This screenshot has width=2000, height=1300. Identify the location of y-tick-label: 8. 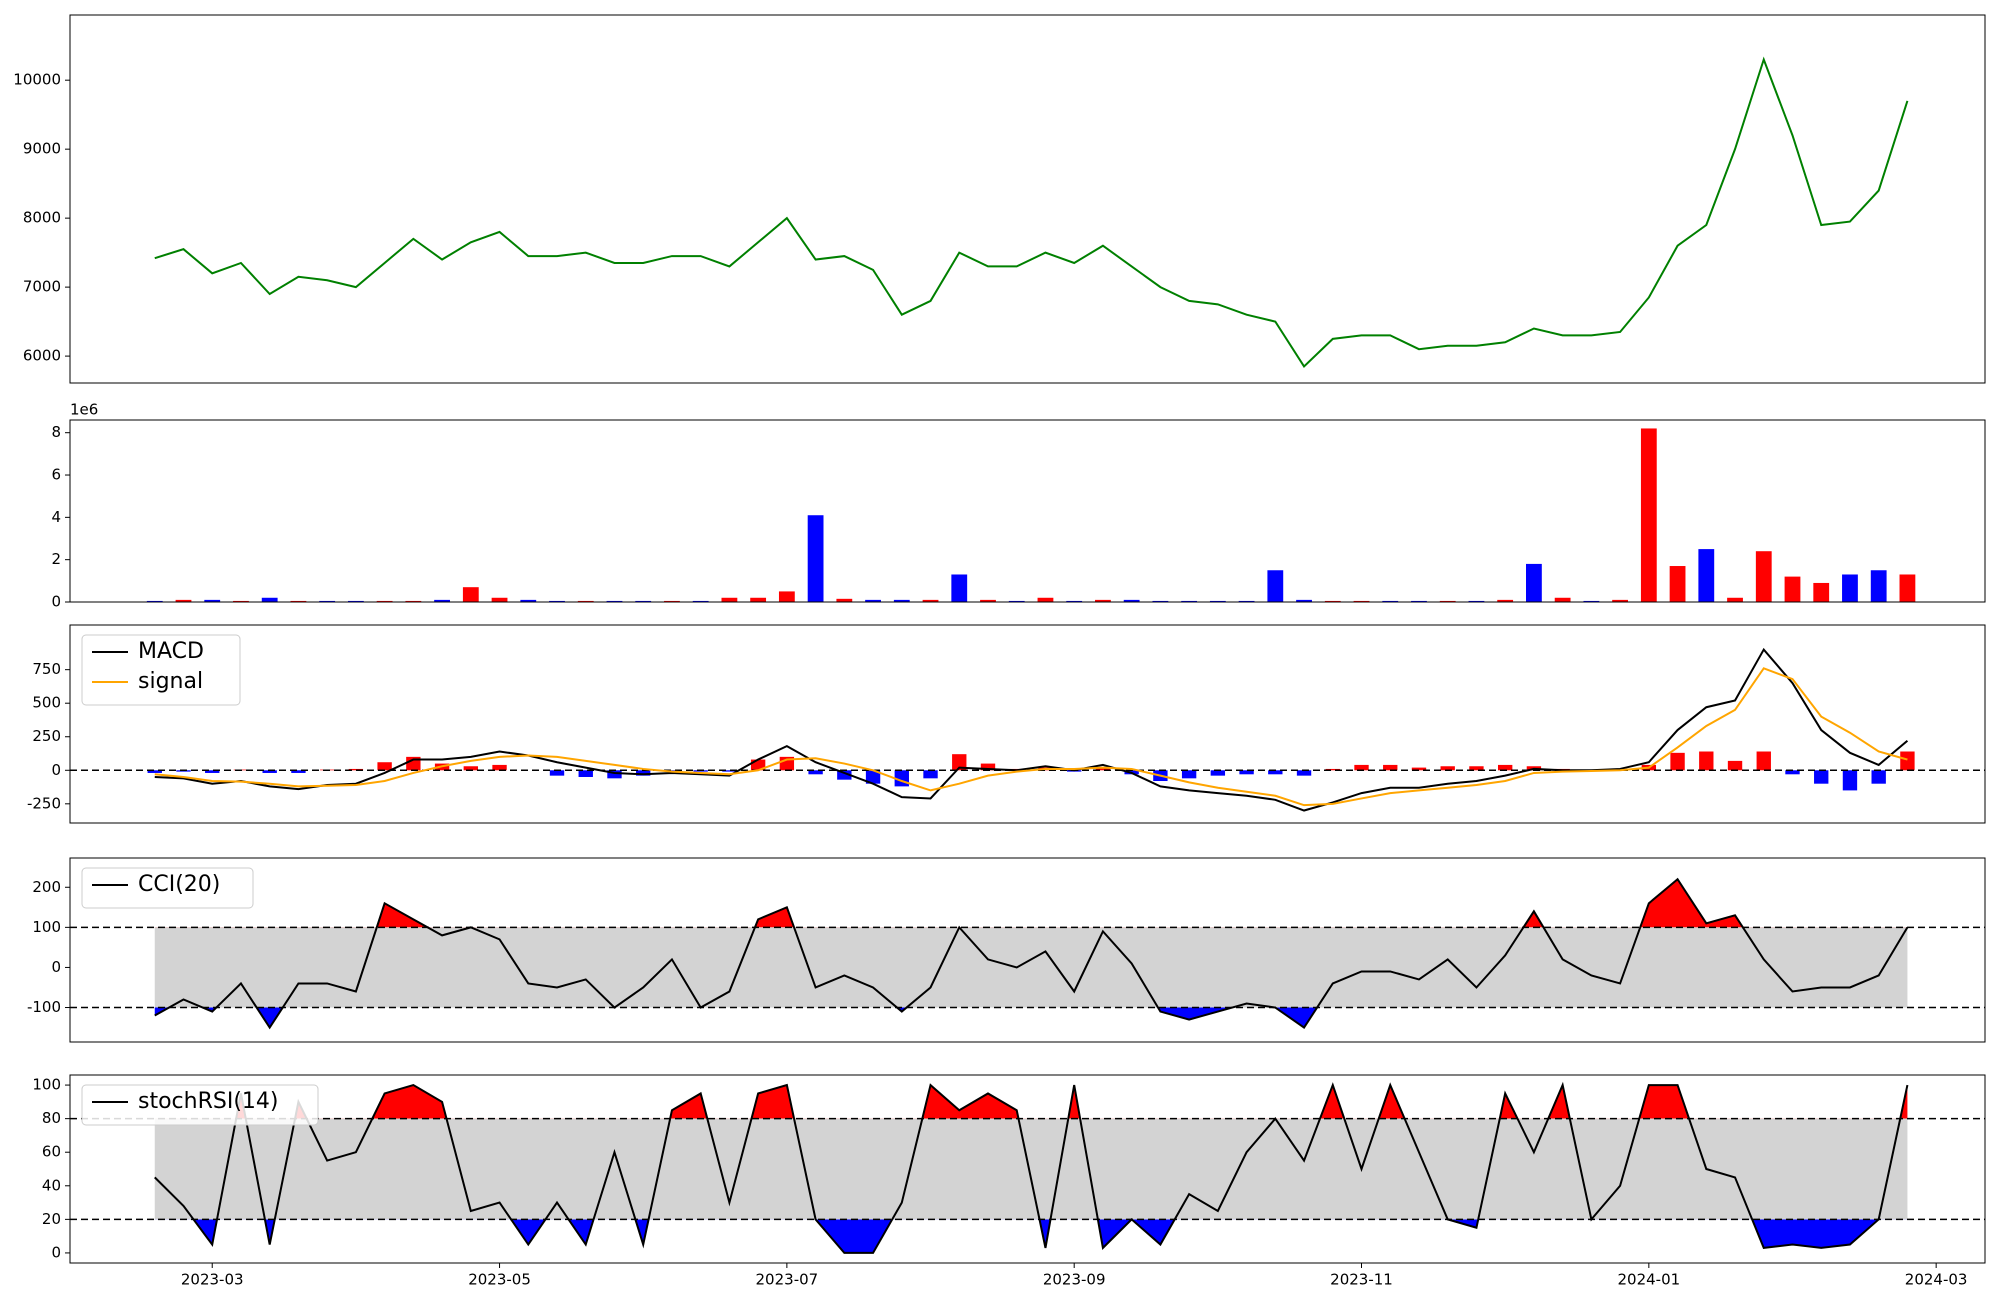
(56, 432).